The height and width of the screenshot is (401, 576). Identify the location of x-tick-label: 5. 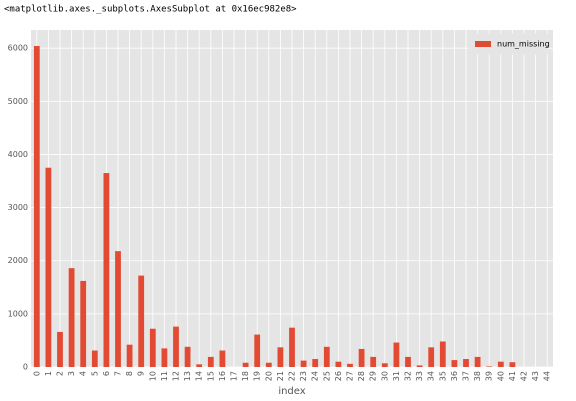
(94, 373).